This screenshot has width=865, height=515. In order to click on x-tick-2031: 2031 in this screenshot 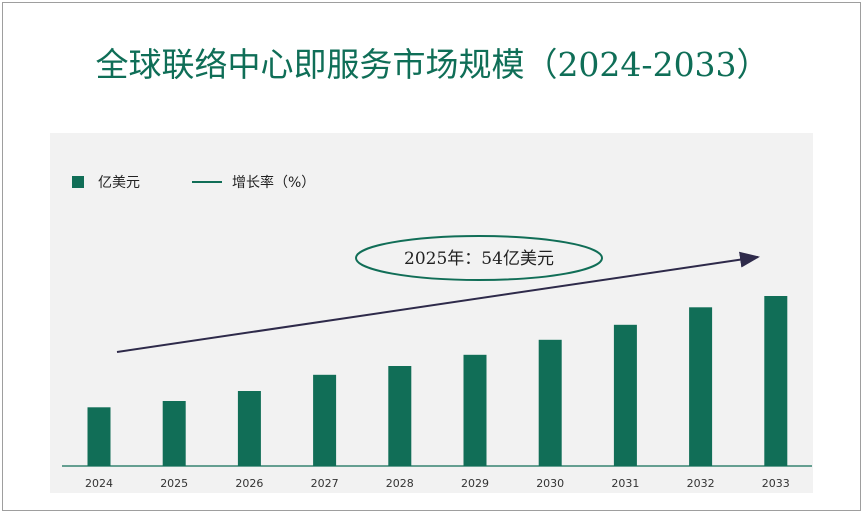, I will do `click(625, 483)`.